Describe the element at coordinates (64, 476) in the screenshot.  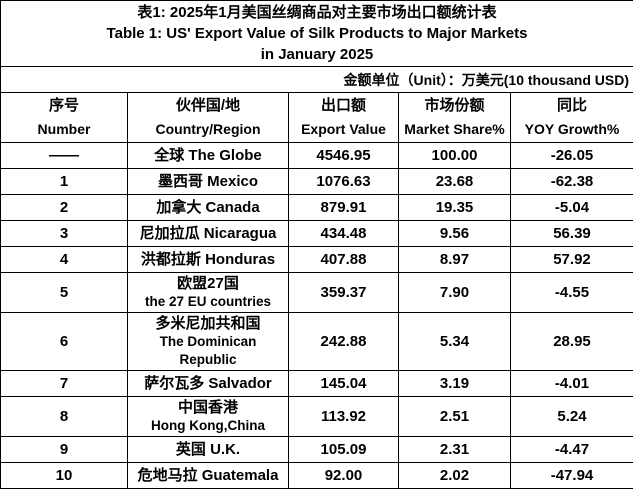
I see `cell-number: 10` at that location.